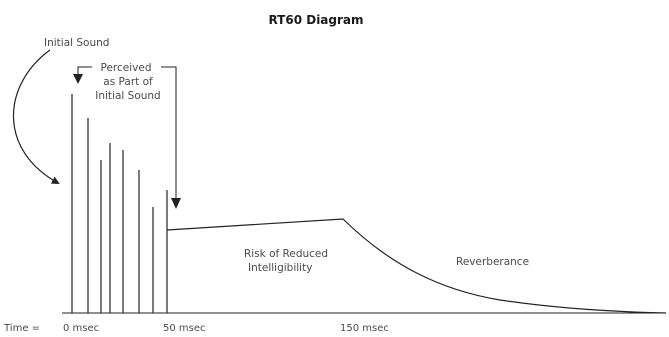 This screenshot has width=669, height=337. What do you see at coordinates (78, 79) in the screenshot?
I see `perceived-arrow-left` at bounding box center [78, 79].